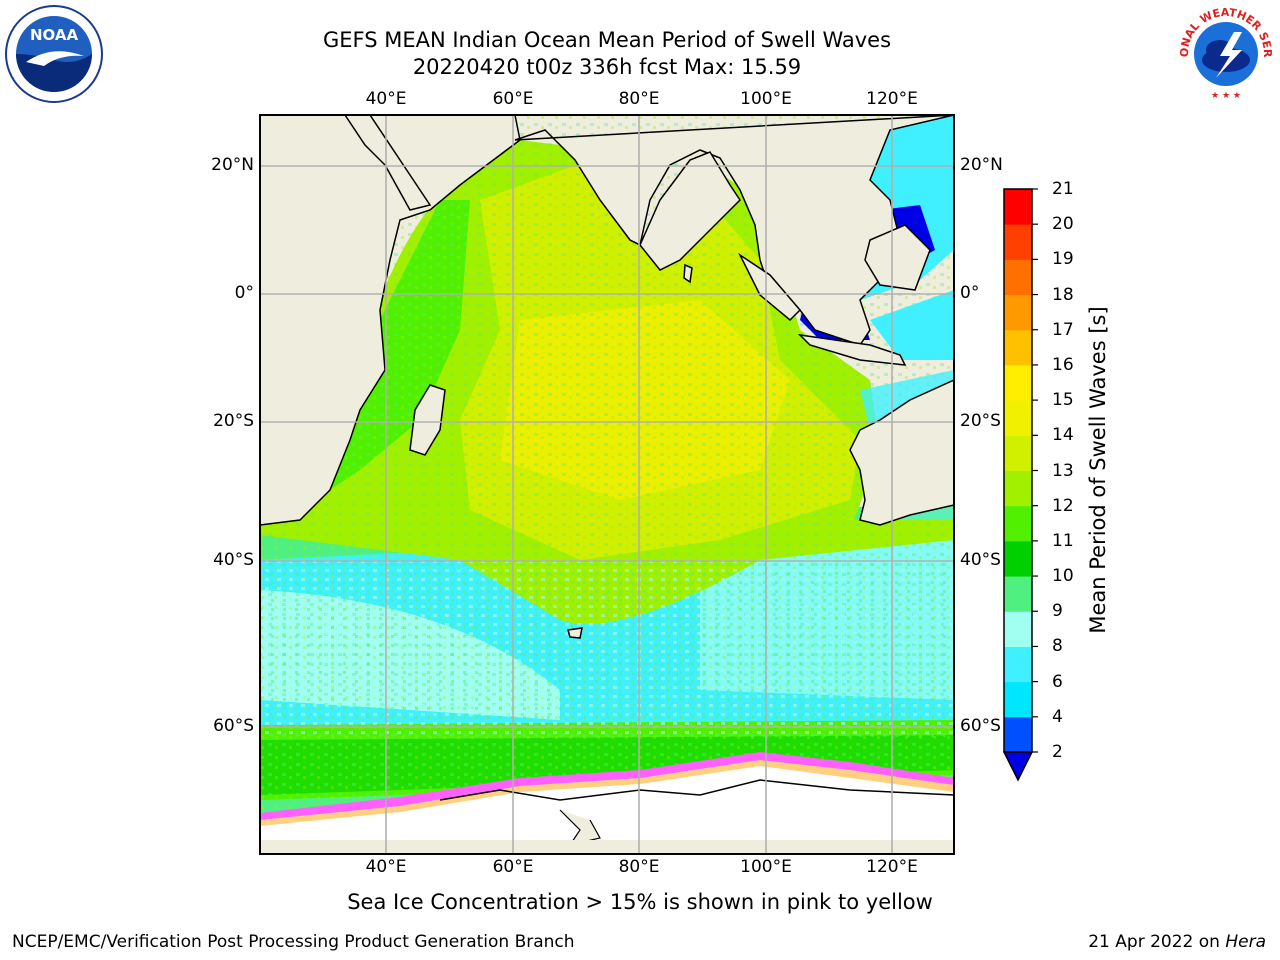 The width and height of the screenshot is (1280, 960). I want to click on lat-label-right: 20°S, so click(980, 421).